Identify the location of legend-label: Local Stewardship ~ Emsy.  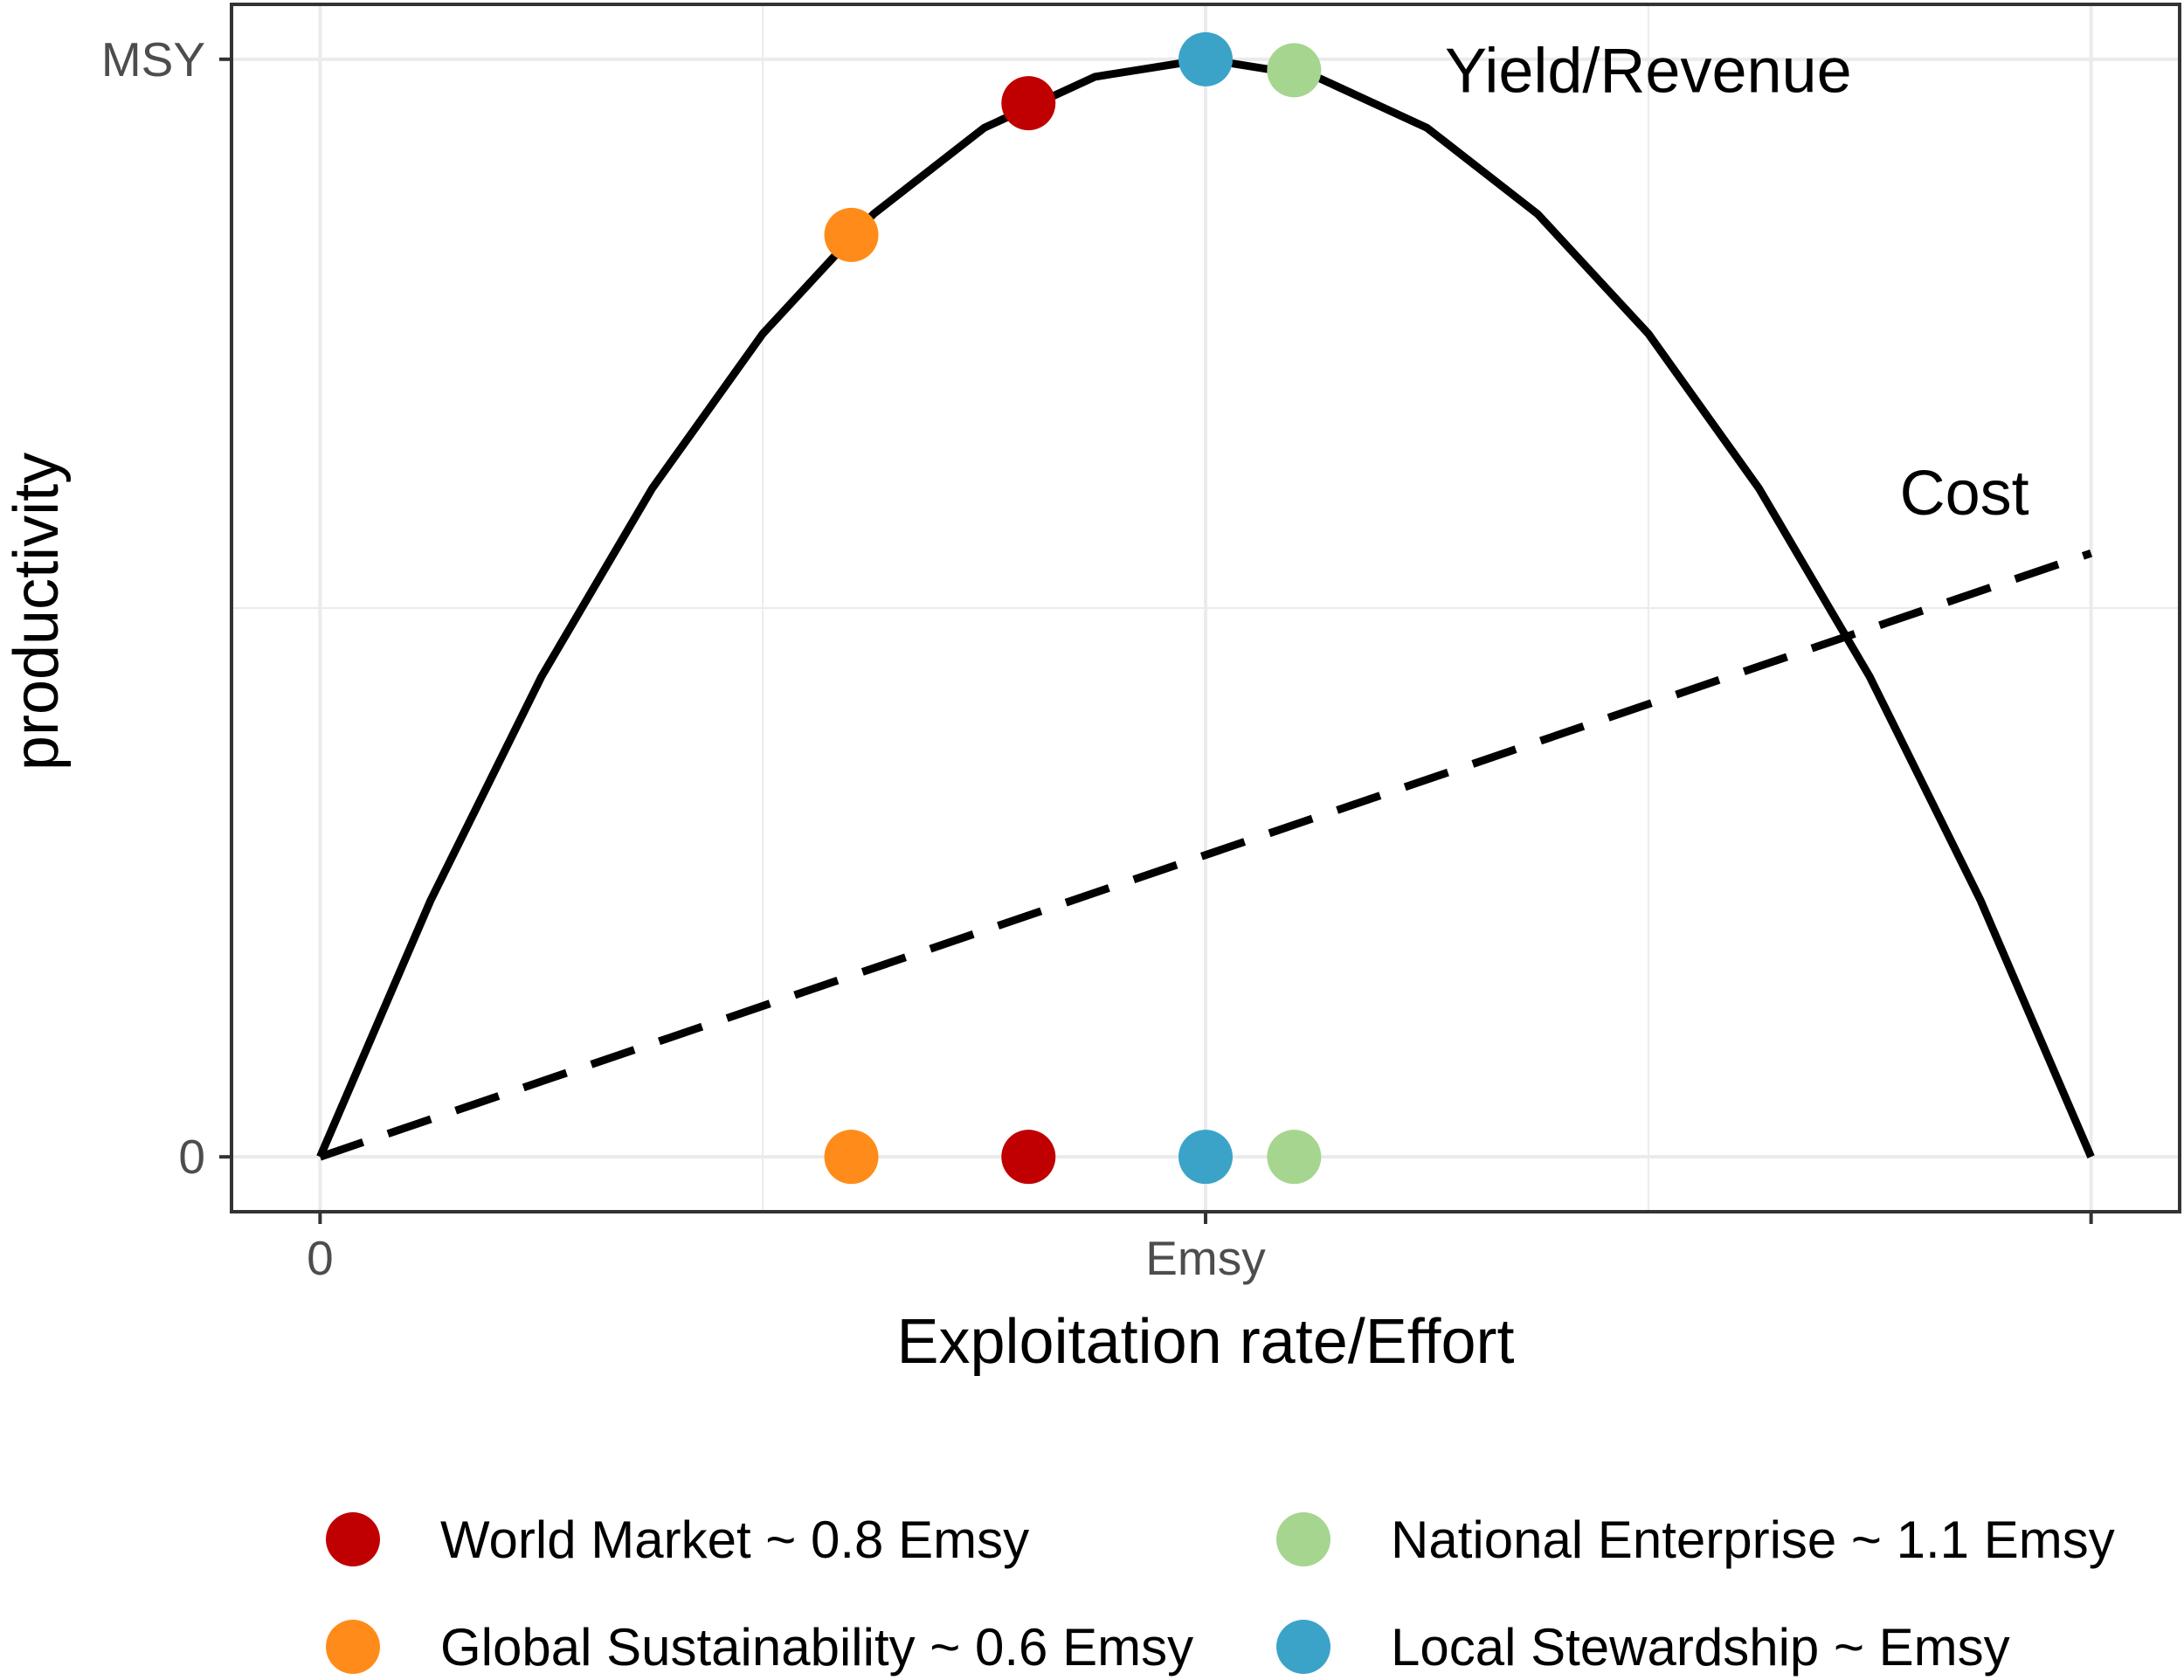
(1700, 1647).